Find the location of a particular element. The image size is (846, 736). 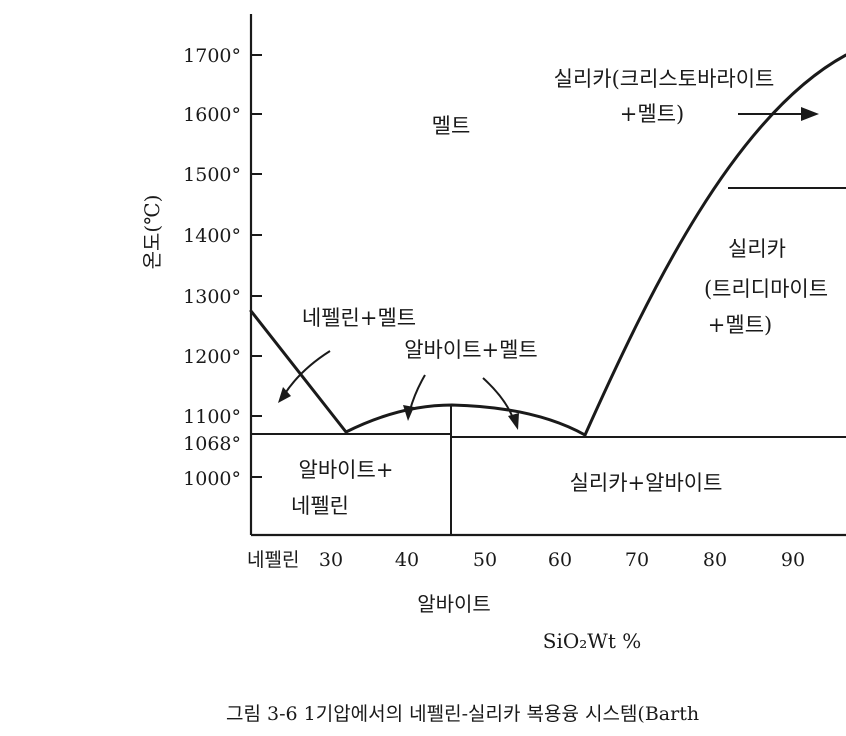

nepheline-liquidus is located at coordinates (298, 371).